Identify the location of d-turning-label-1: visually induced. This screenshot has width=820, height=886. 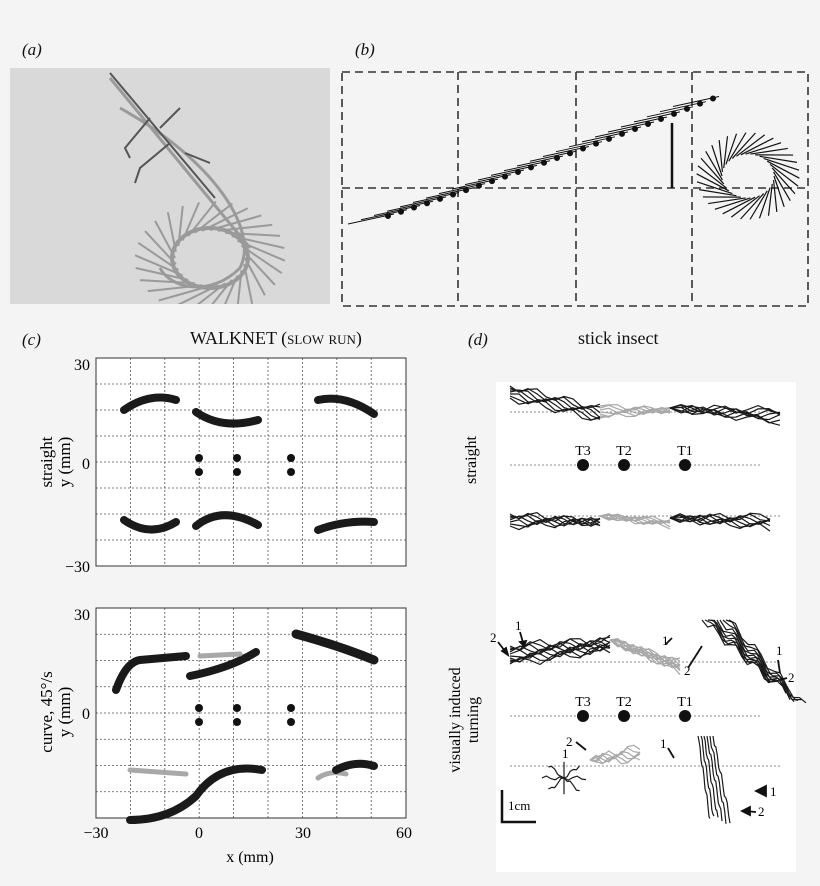
(455, 719).